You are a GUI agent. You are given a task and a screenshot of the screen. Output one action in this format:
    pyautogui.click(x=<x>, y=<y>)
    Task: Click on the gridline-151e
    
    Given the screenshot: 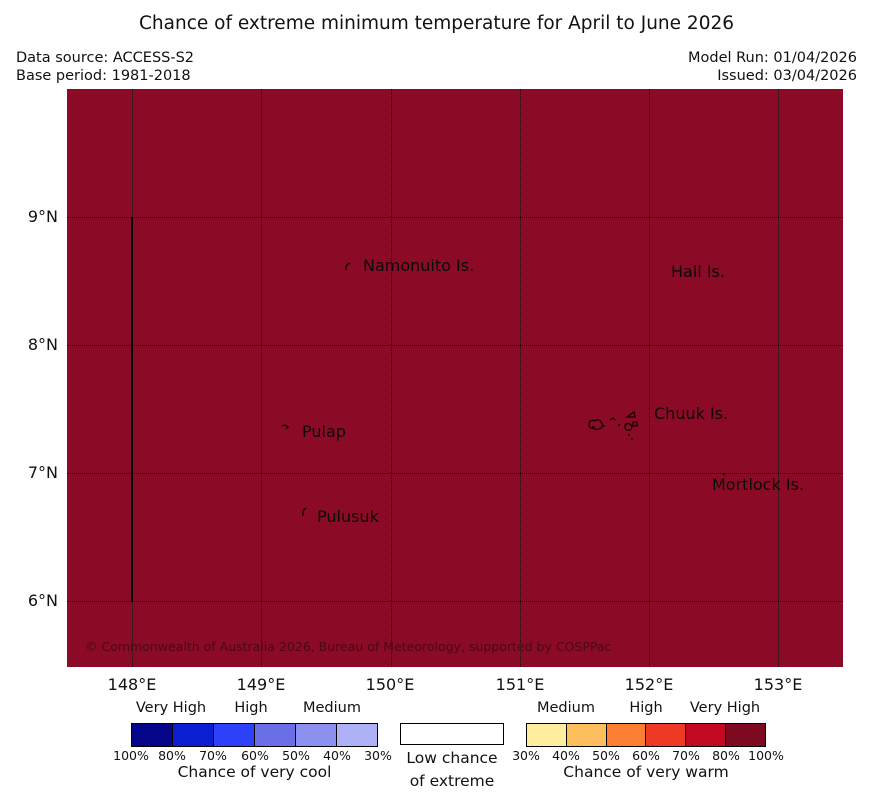 What is the action you would take?
    pyautogui.click(x=520, y=378)
    